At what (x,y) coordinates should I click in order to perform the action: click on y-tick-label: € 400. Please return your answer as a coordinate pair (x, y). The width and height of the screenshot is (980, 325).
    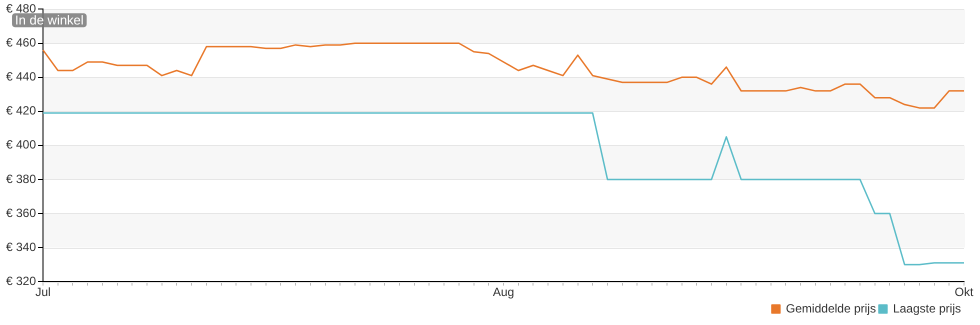
    Looking at the image, I should click on (21, 145).